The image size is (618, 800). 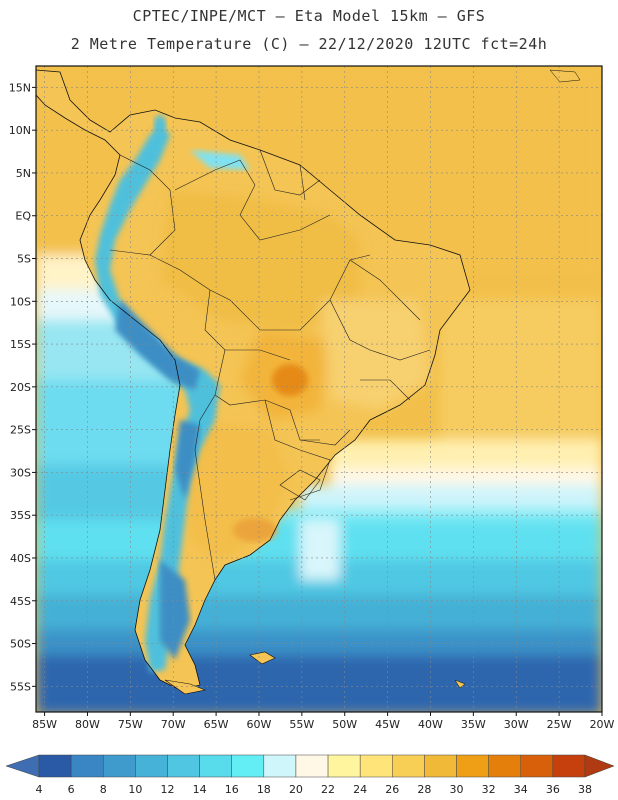 What do you see at coordinates (290, 380) in the screenshot?
I see `hot-spot-pantanal` at bounding box center [290, 380].